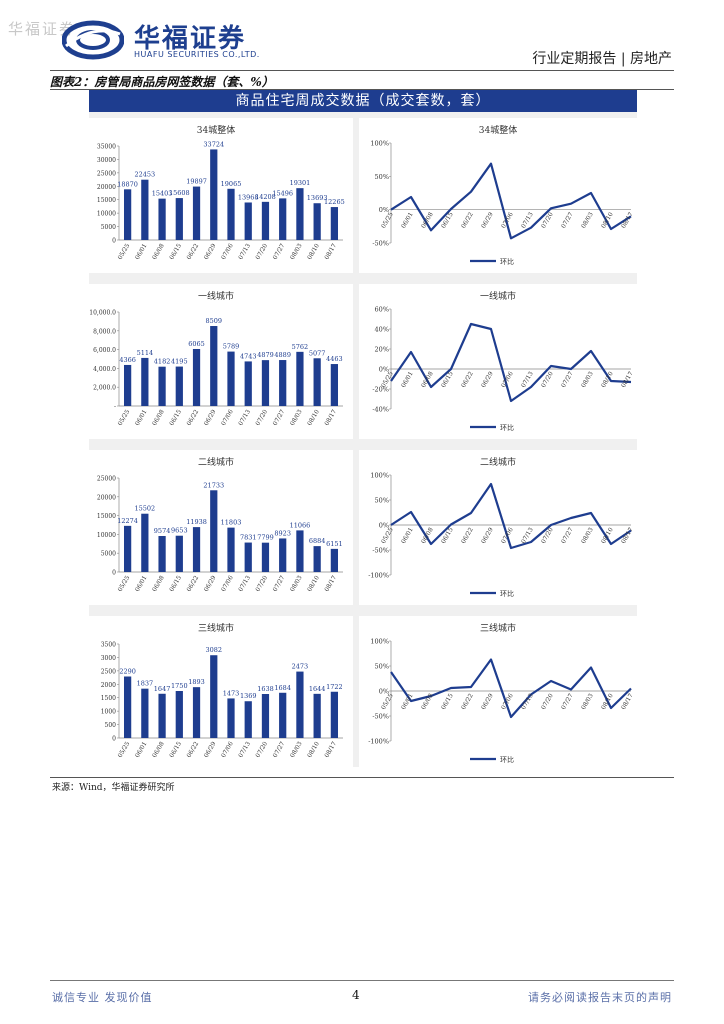  I want to click on data-label: 5077, so click(317, 353).